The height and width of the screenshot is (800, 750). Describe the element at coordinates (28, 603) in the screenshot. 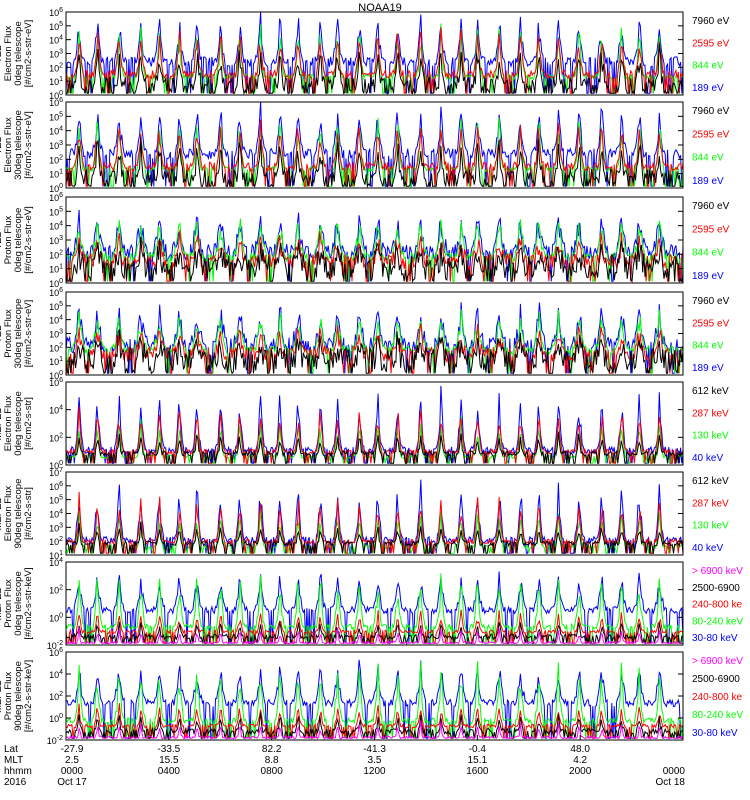

I see `y-axis-label: [#/cm2-s-str-keV]` at that location.